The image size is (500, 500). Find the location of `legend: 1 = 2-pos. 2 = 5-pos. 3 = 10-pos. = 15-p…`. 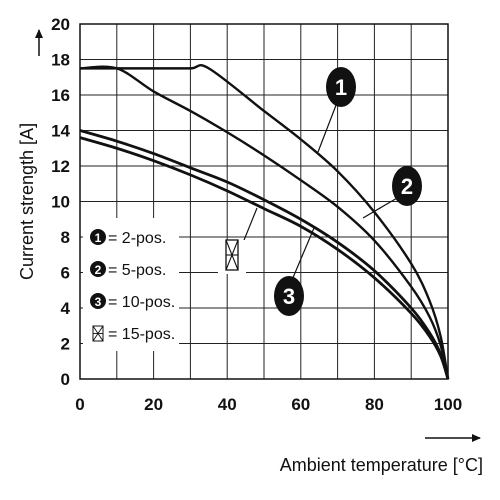

legend: 1 = 2-pos. 2 = 5-pos. 3 = 10-pos. = 15-p… is located at coordinates (131, 284).